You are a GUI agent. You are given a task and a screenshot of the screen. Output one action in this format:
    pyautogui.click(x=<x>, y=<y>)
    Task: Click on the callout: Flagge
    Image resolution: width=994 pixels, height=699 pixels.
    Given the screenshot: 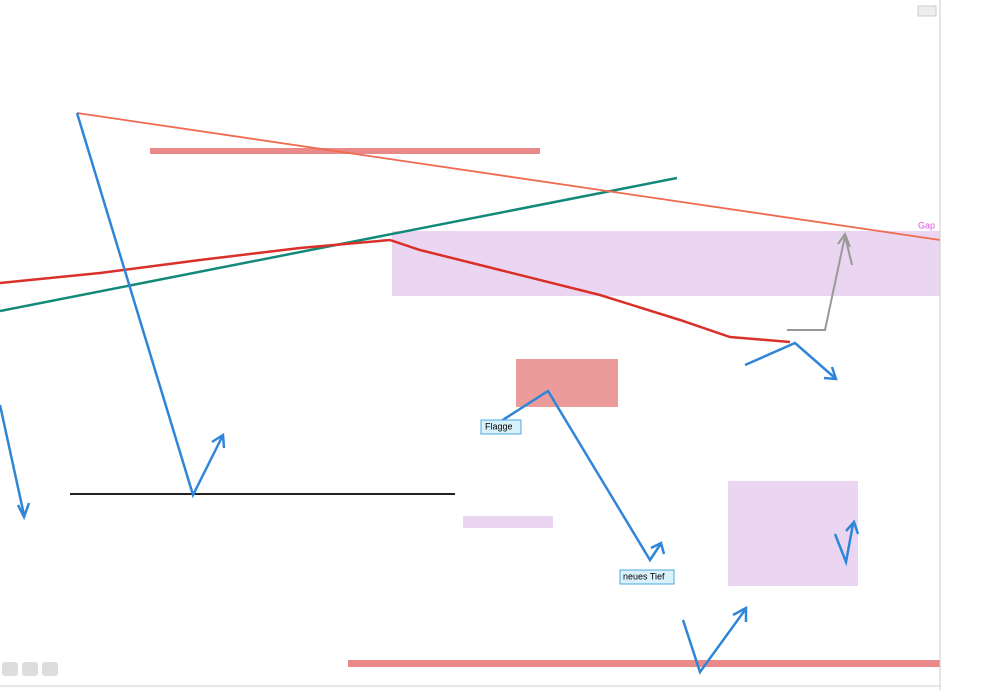 What is the action you would take?
    pyautogui.click(x=499, y=426)
    